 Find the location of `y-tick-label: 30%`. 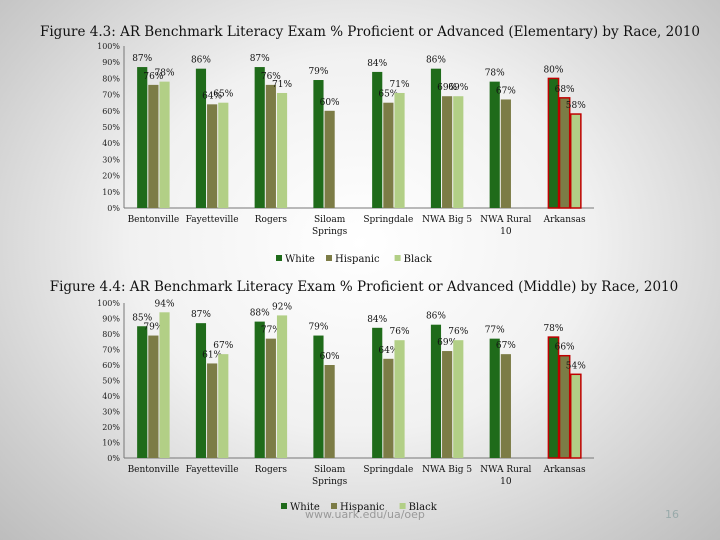

y-tick-label: 30% is located at coordinates (111, 412).